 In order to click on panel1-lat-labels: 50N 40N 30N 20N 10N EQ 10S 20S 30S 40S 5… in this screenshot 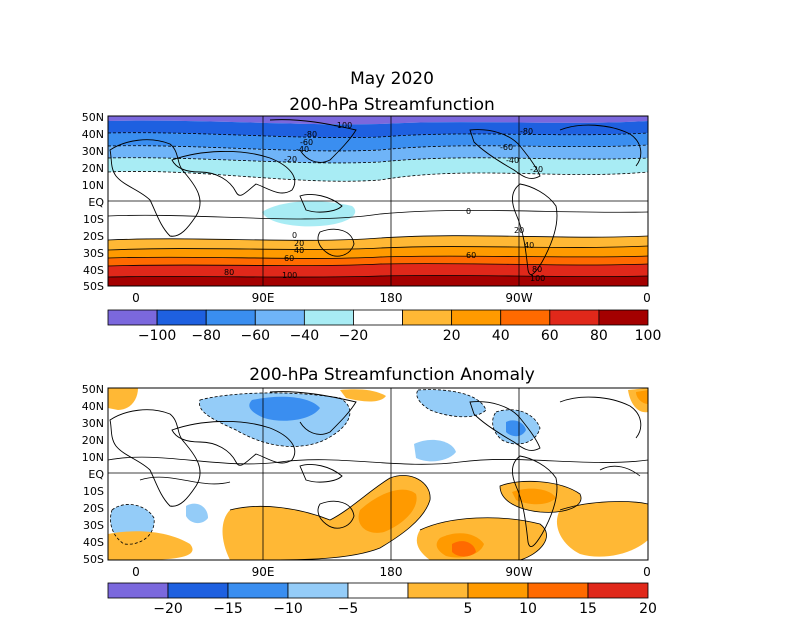, I will do `click(93, 202)`.